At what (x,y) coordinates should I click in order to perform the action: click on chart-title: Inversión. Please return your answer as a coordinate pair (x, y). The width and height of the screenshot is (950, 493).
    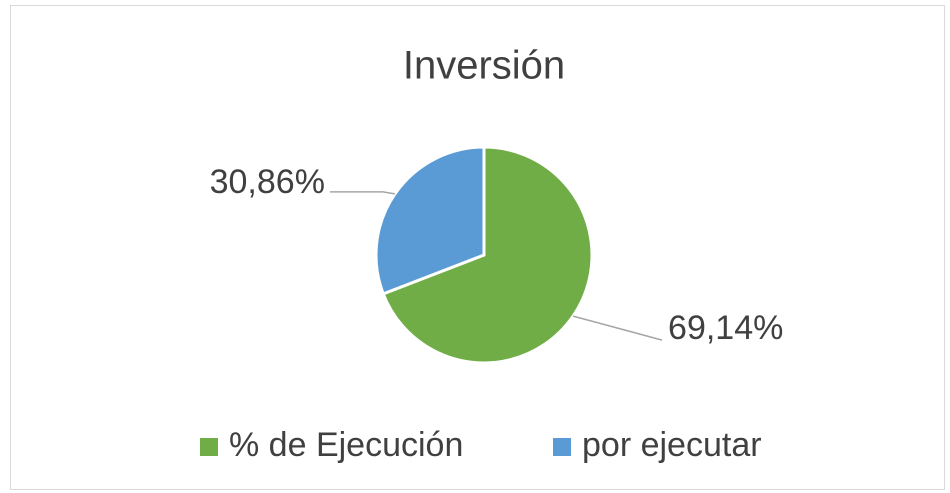
    Looking at the image, I should click on (484, 66).